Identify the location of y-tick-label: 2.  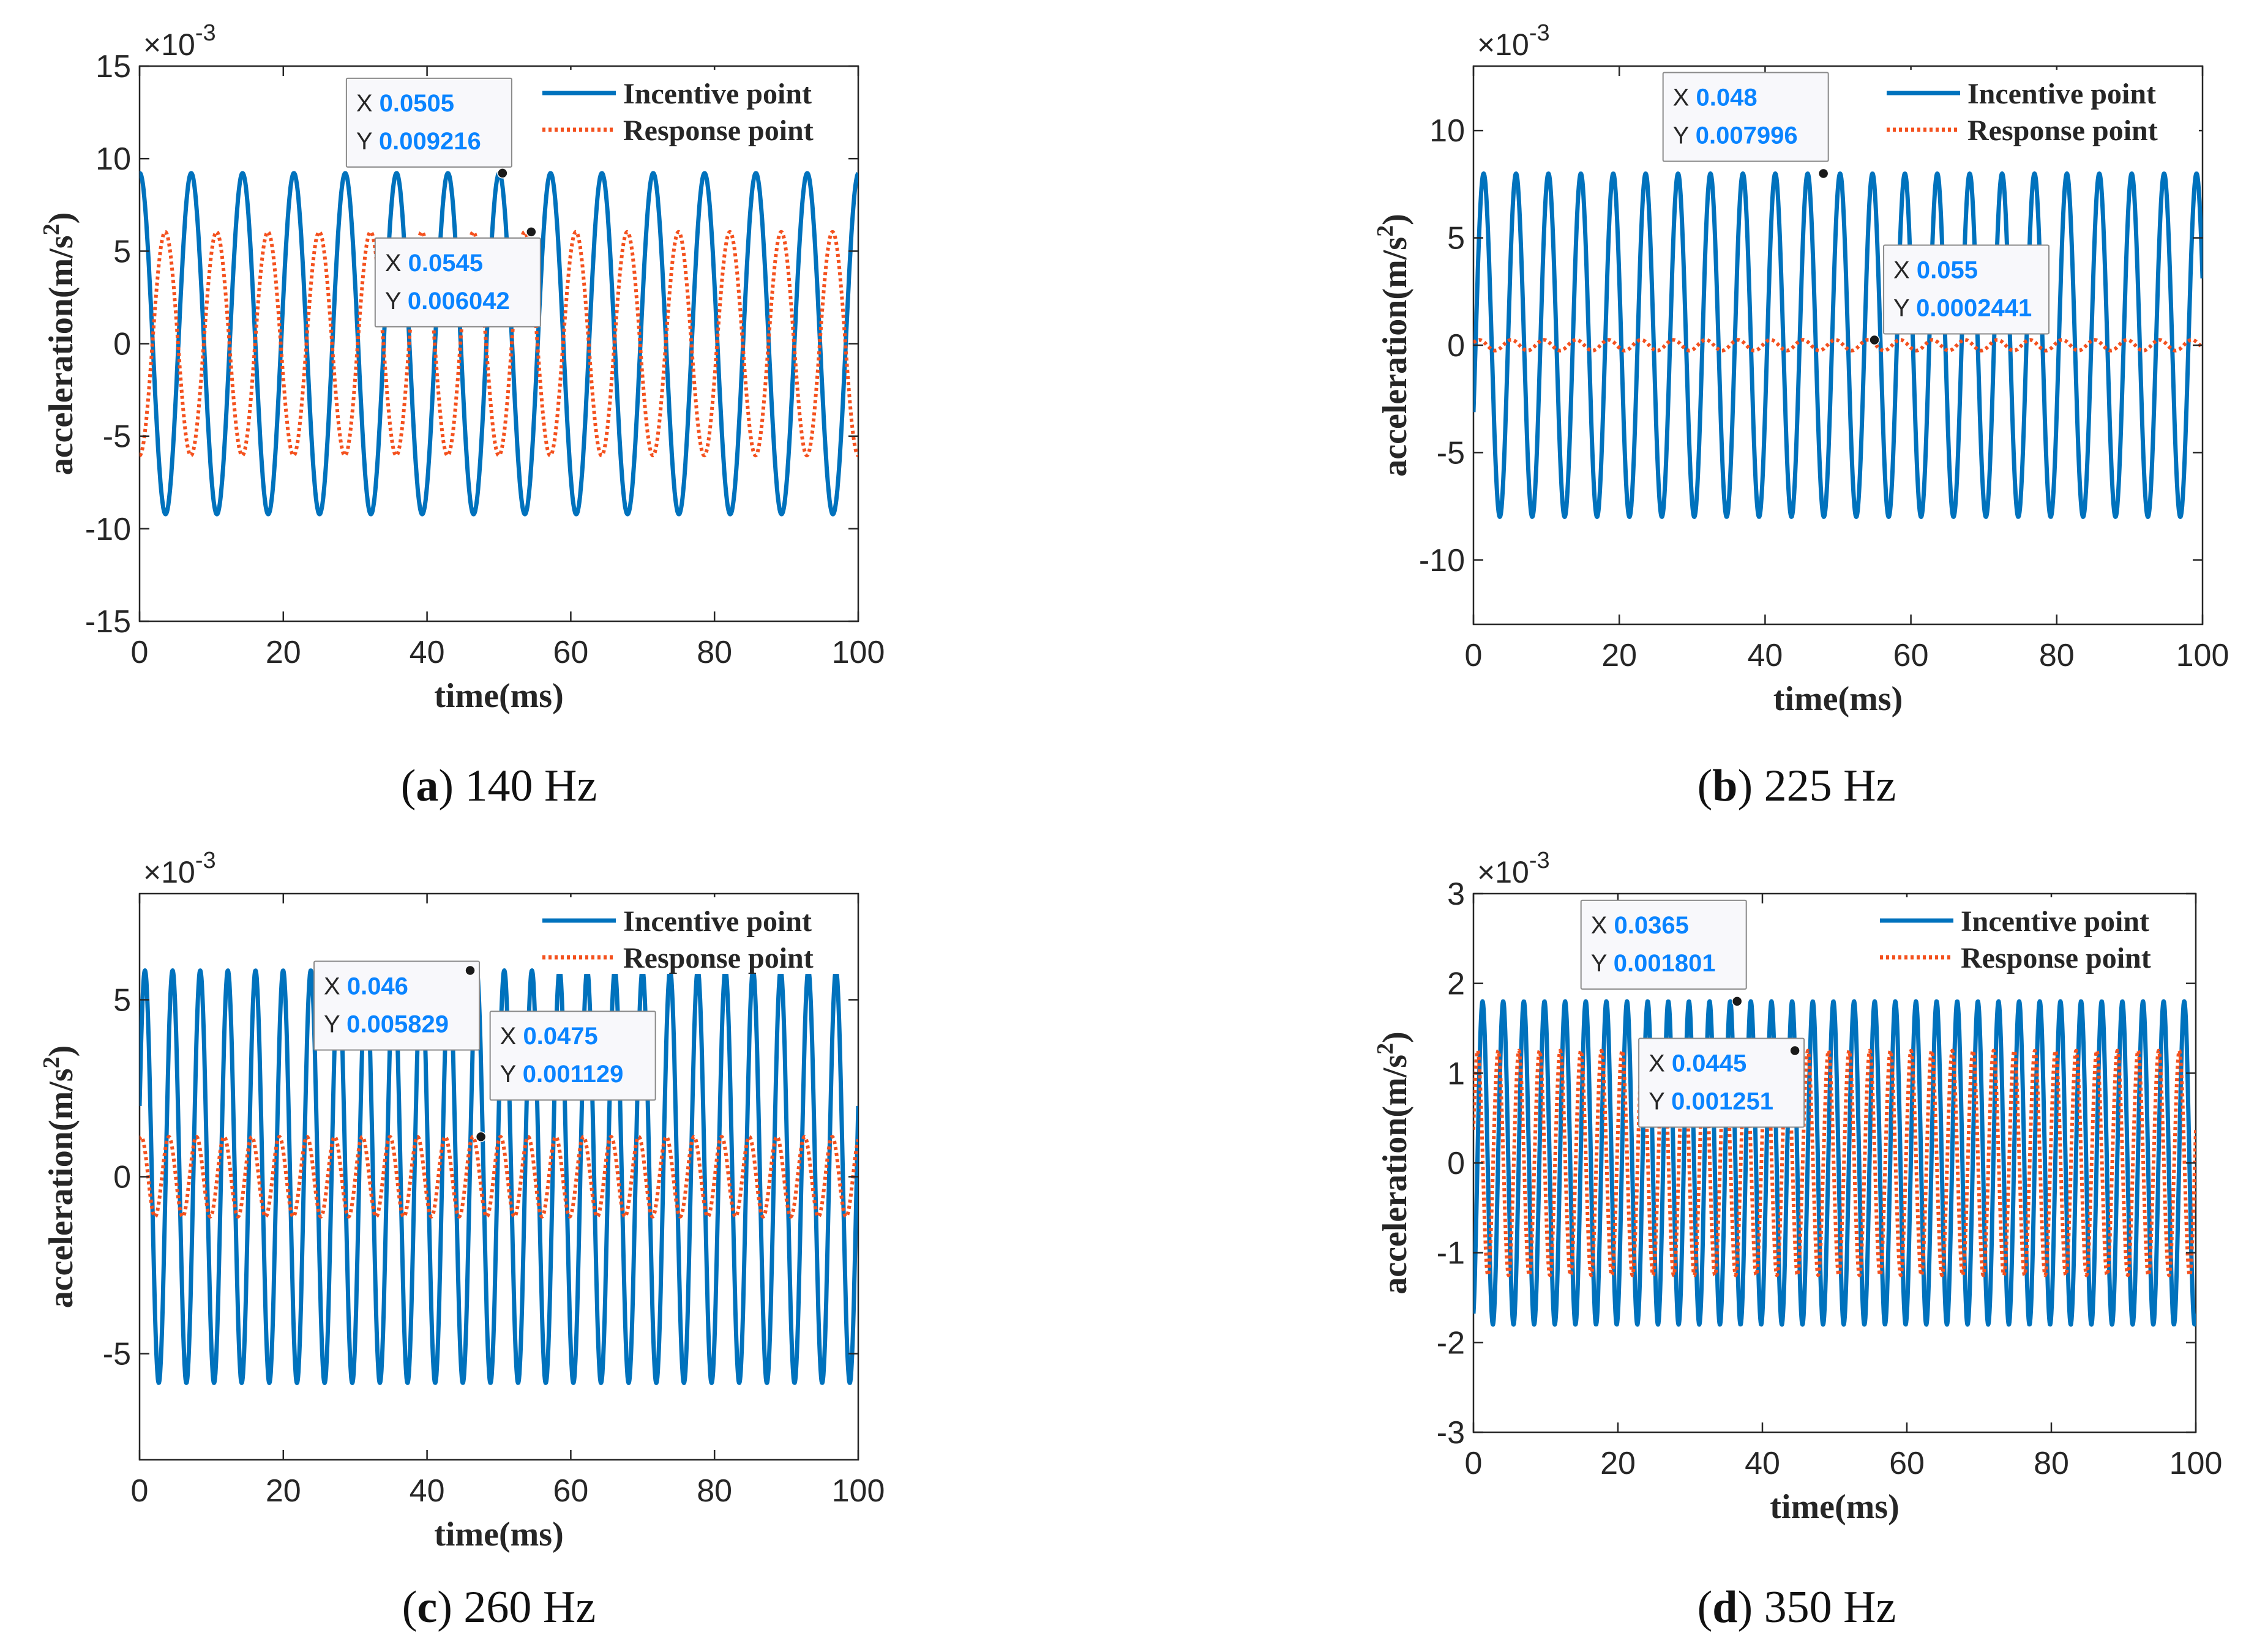
(1456, 984).